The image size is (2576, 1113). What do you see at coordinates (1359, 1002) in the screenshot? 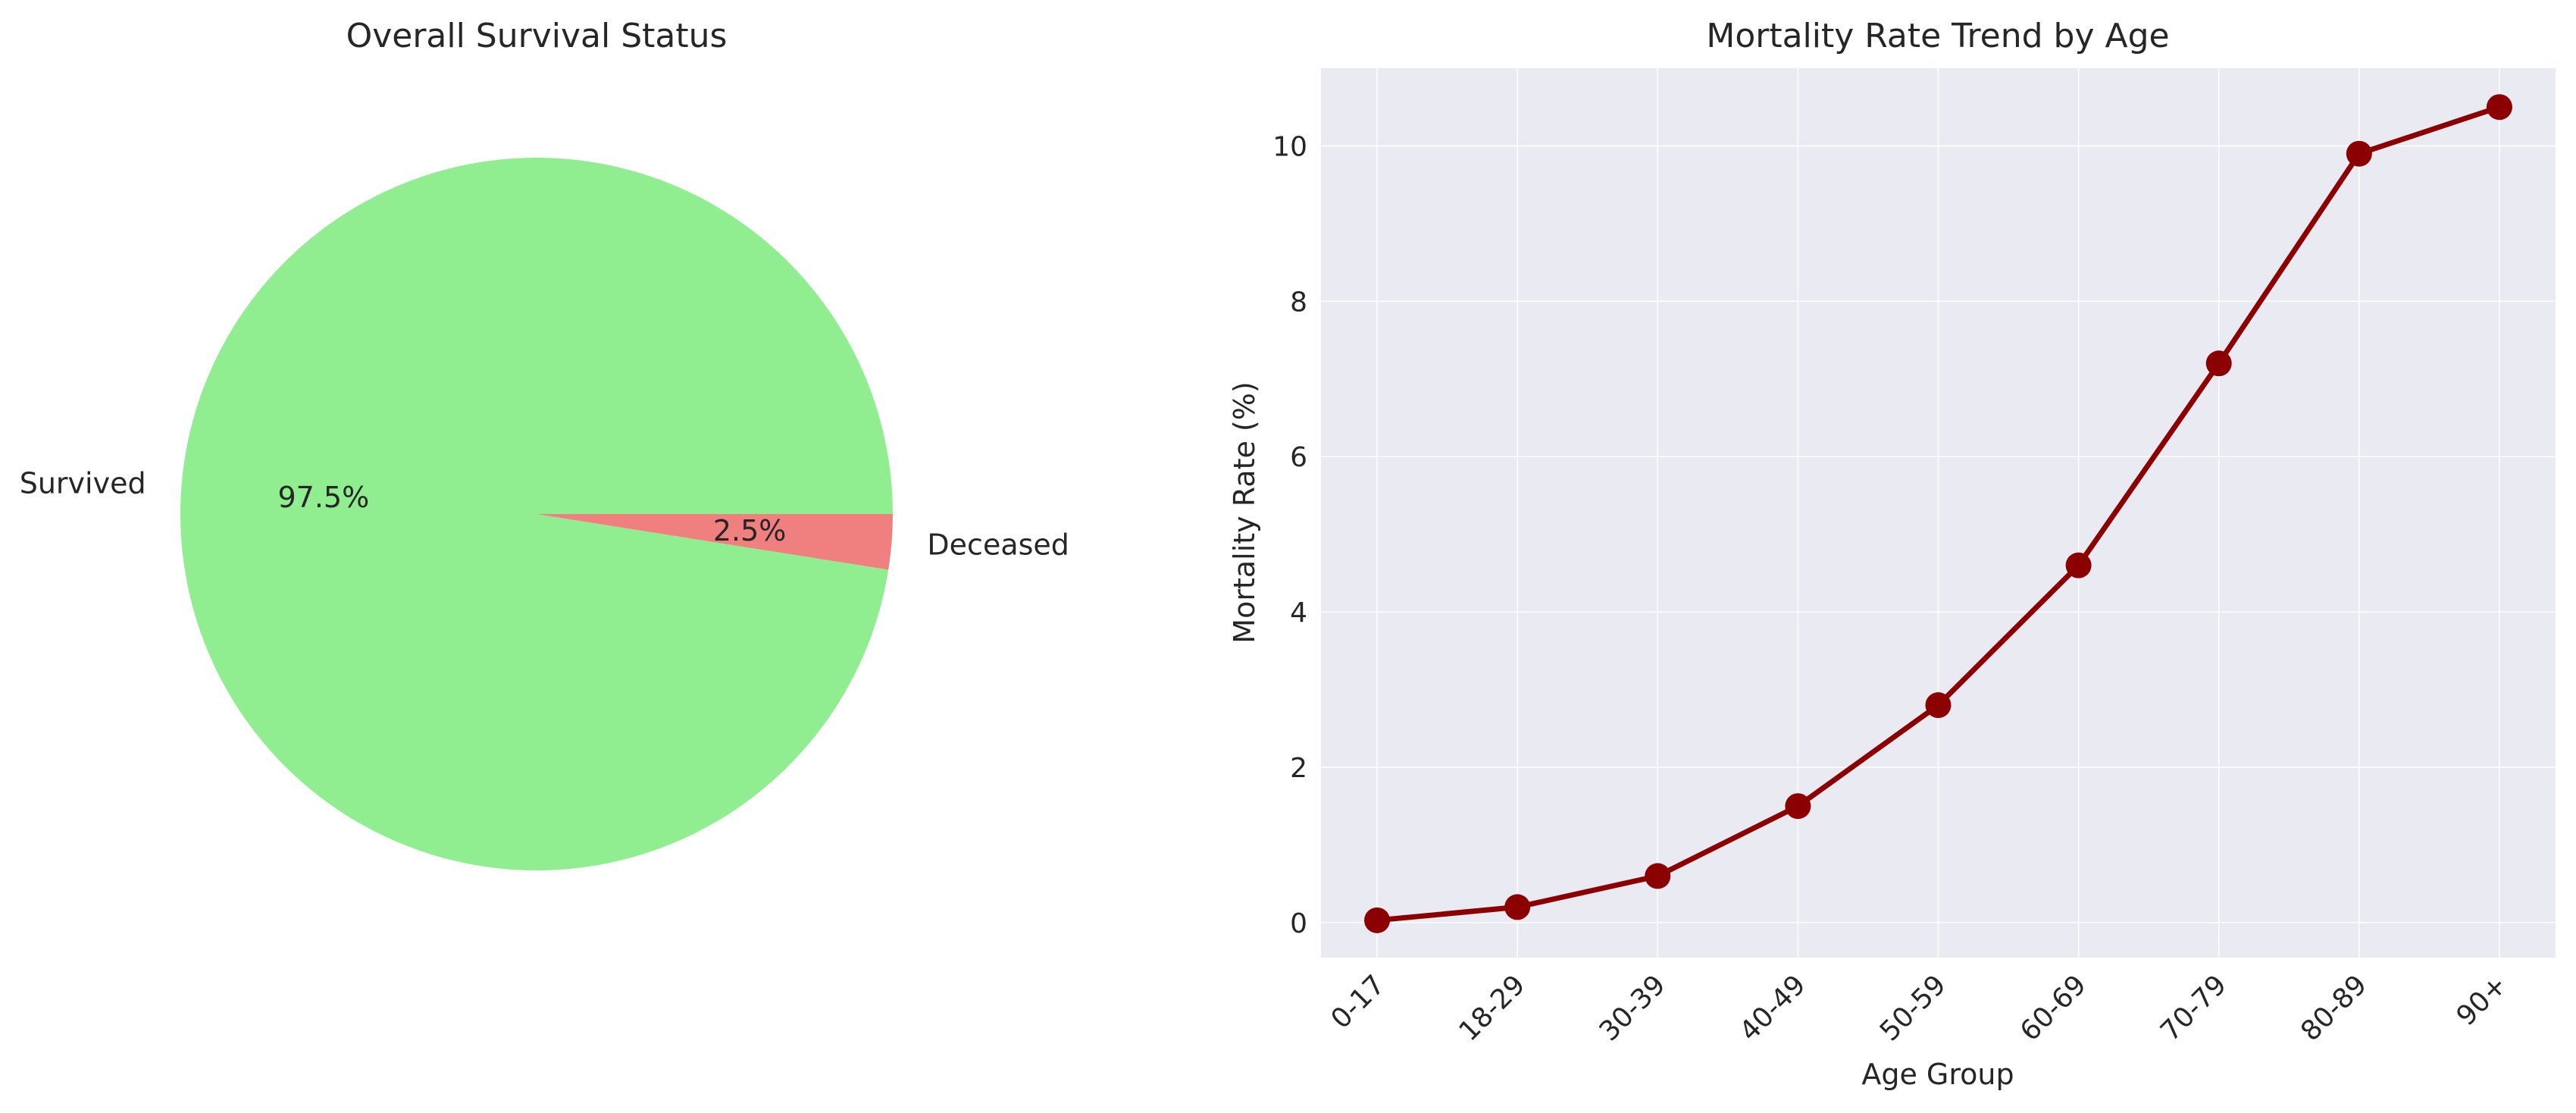
I see `x-tick-label: 0-17` at bounding box center [1359, 1002].